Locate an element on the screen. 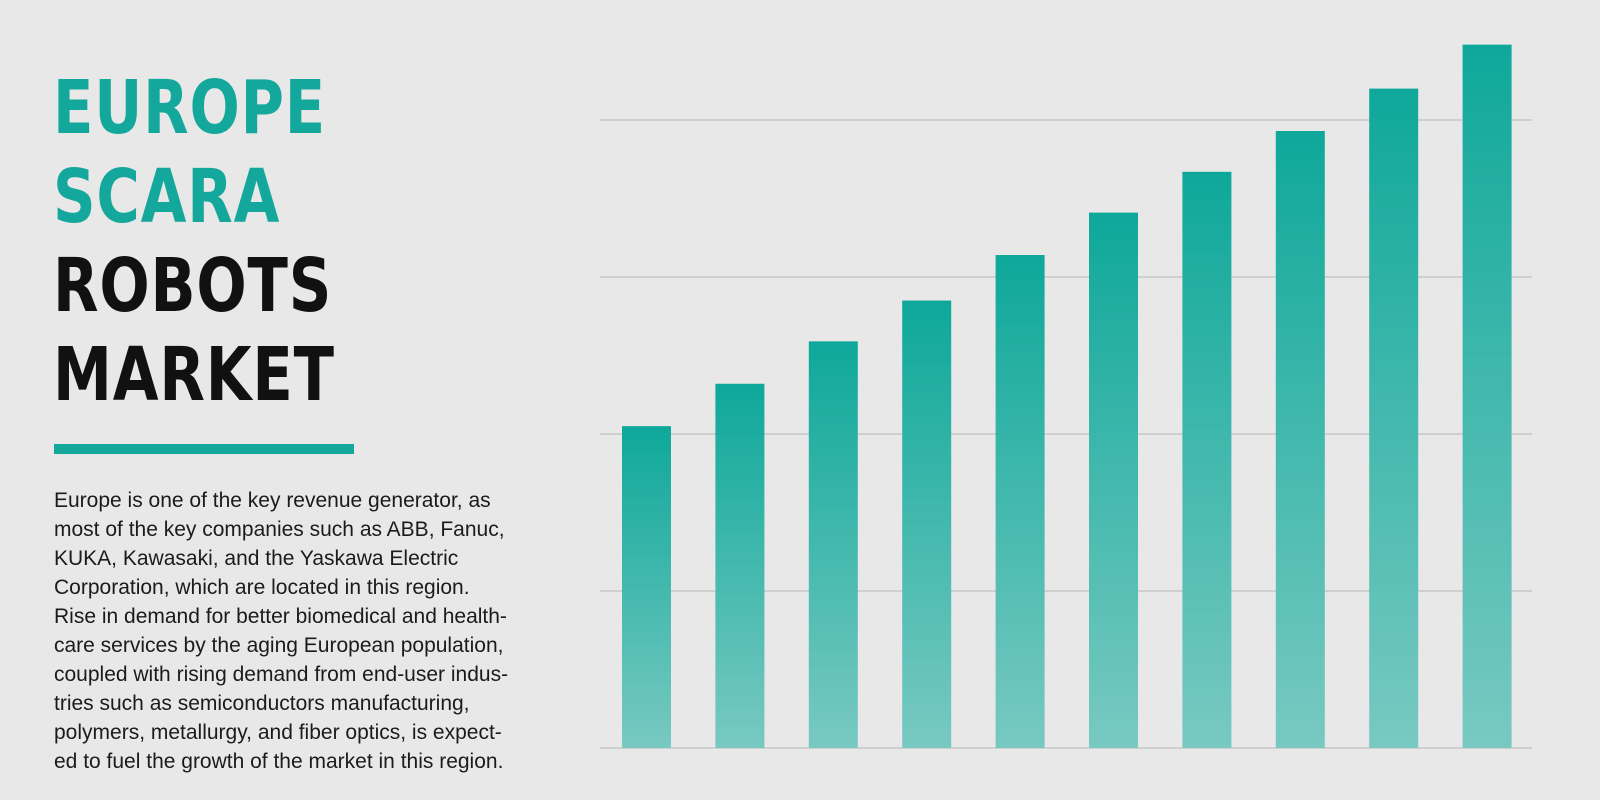 The height and width of the screenshot is (800, 1600). description-line: KUKA, Kawasaki, and the Yaskawa Electric is located at coordinates (256, 558).